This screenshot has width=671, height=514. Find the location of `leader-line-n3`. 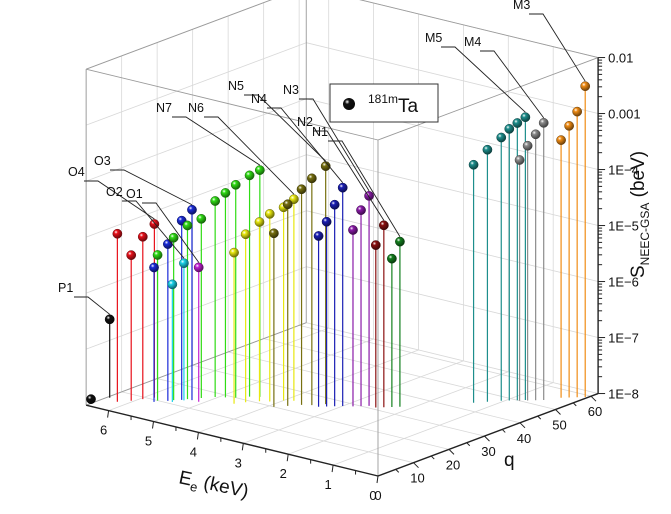

leader-line-n3 is located at coordinates (334, 145).